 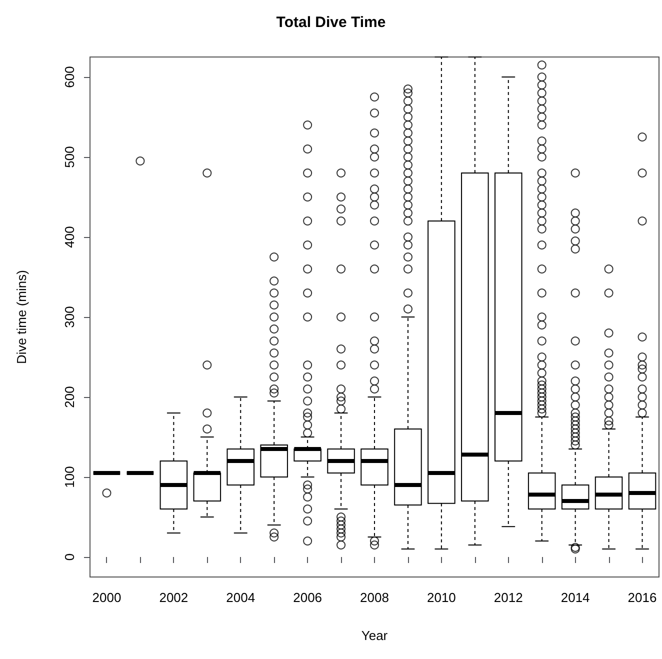 What do you see at coordinates (107, 597) in the screenshot?
I see `x-tick-label: 2000` at bounding box center [107, 597].